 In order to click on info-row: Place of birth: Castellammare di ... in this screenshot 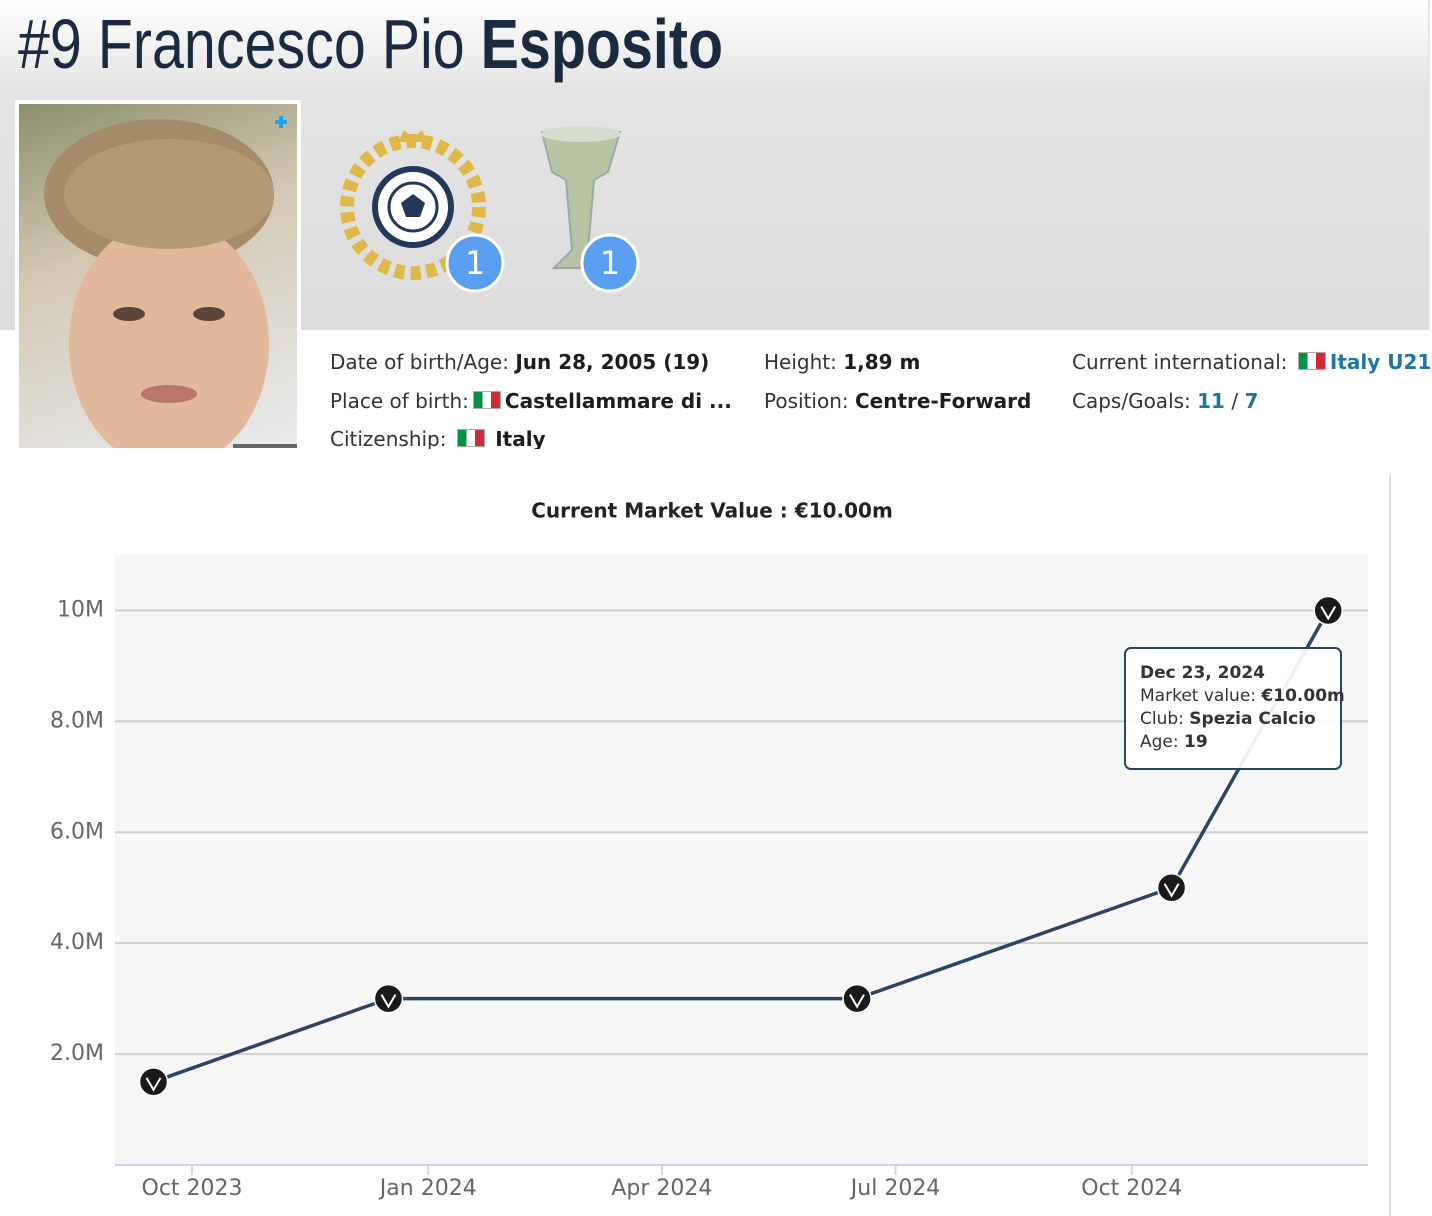, I will do `click(531, 401)`.